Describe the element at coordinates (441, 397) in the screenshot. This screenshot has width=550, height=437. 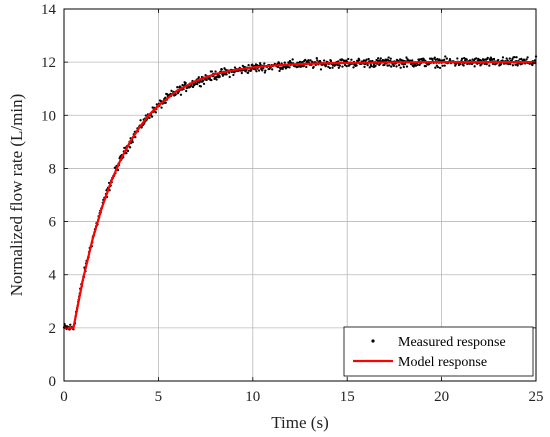
I see `x-tick-label: 20` at that location.